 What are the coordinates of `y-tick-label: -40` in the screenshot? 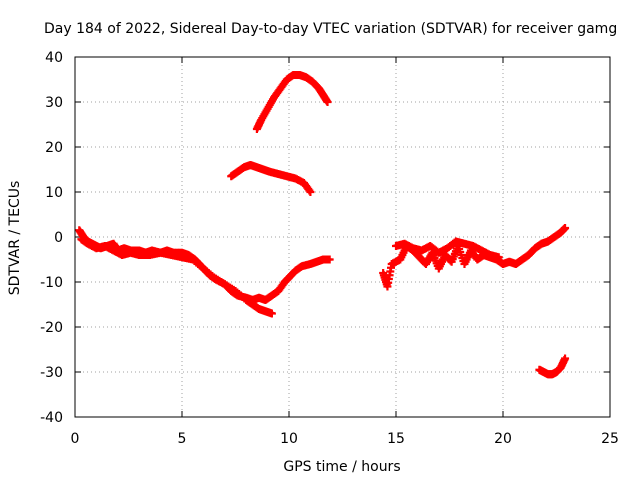 It's located at (51, 418).